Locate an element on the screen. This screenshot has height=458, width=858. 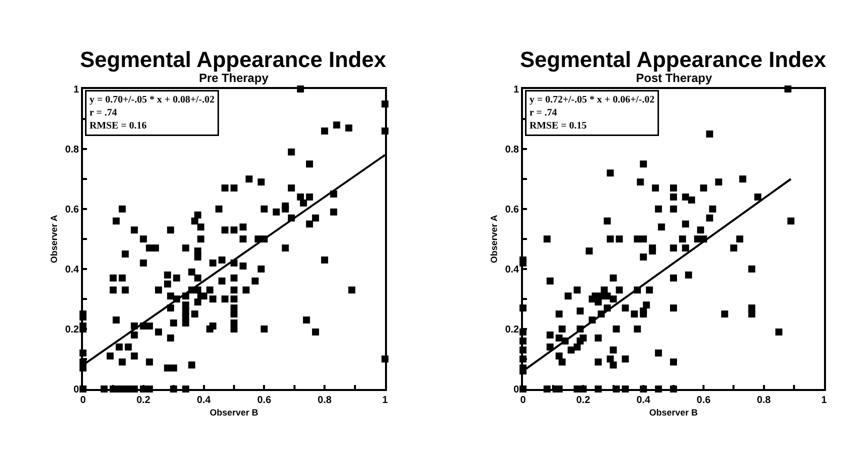
annotation: RMSE = 0.16 is located at coordinates (118, 126).